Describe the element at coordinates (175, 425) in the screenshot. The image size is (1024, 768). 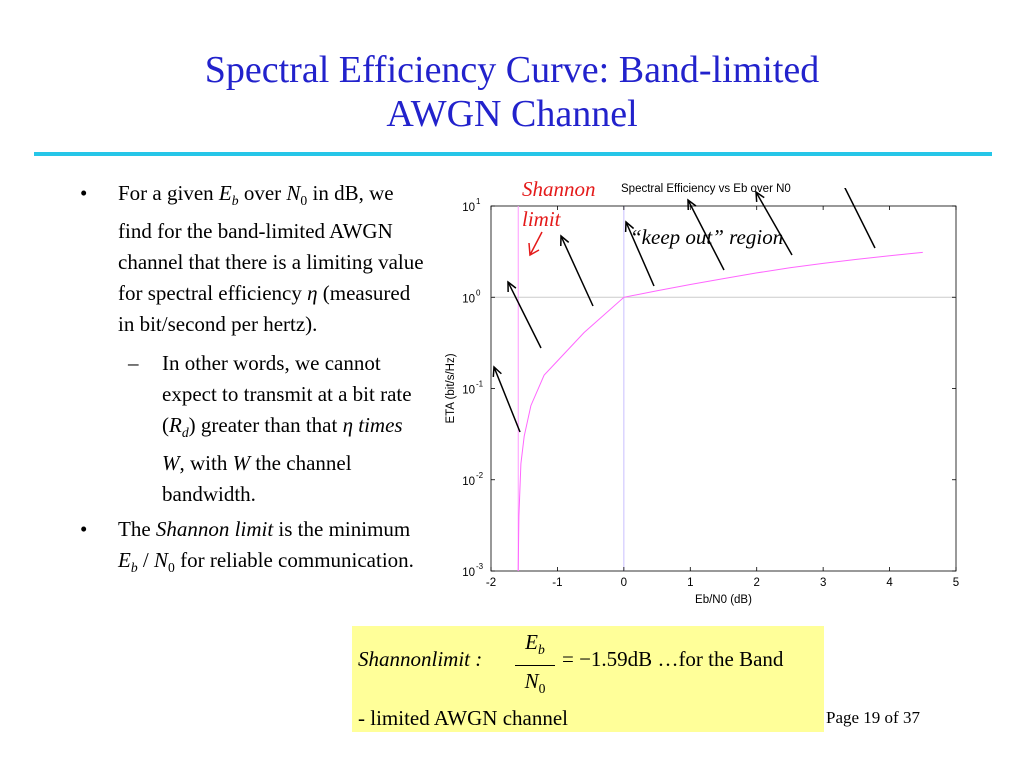
I see `rd-symbol: R` at that location.